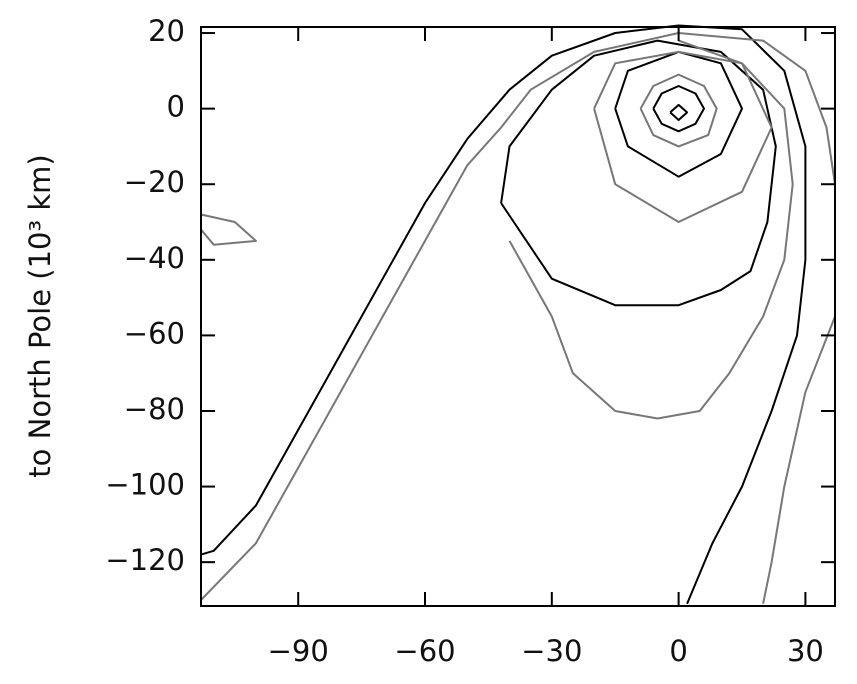 Image resolution: width=857 pixels, height=684 pixels. What do you see at coordinates (298, 651) in the screenshot?
I see `x-tick-label: −90` at bounding box center [298, 651].